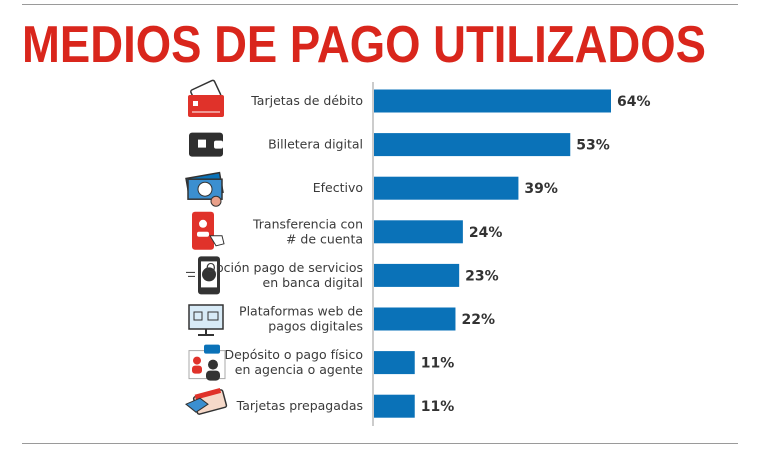  Describe the element at coordinates (206, 144) in the screenshot. I see `digital-wallet-icon` at that location.